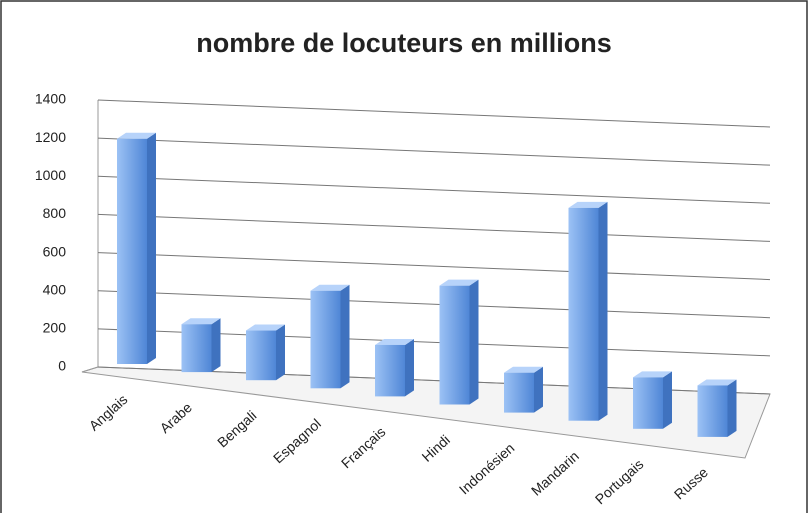  Describe the element at coordinates (50, 137) in the screenshot. I see `y-tick-label: 1200` at that location.